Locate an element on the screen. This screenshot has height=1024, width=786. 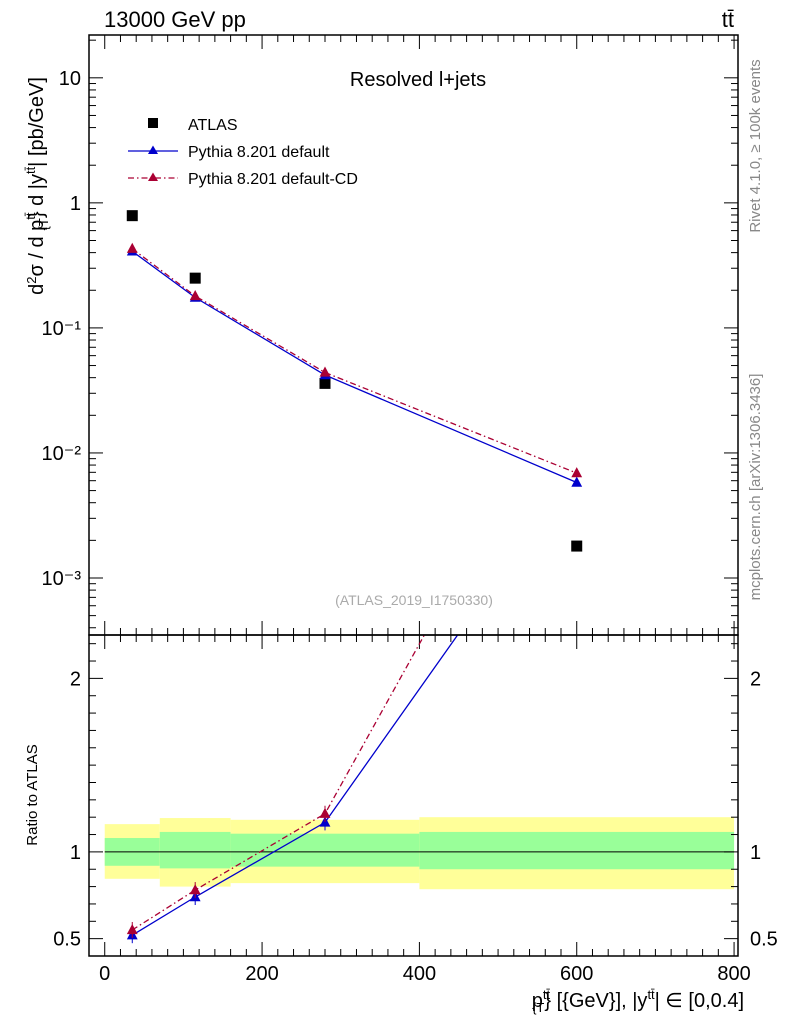
main-ytick-label: 10 is located at coordinates (70, 79).